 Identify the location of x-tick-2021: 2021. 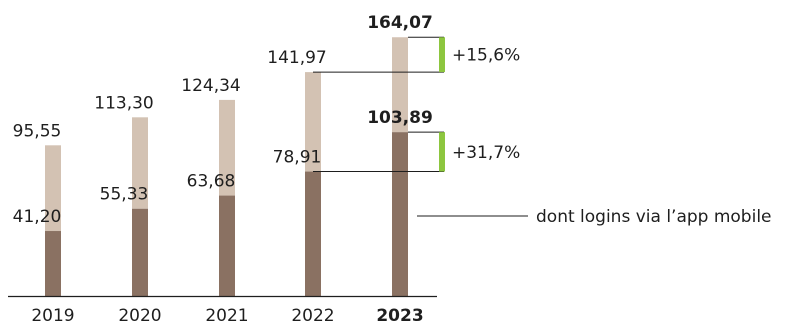
(226, 315).